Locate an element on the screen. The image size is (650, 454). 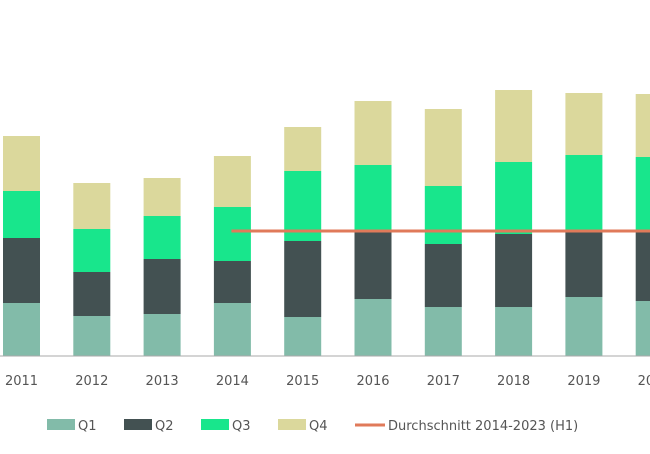
x-tick-label: 2012 is located at coordinates (91, 381).